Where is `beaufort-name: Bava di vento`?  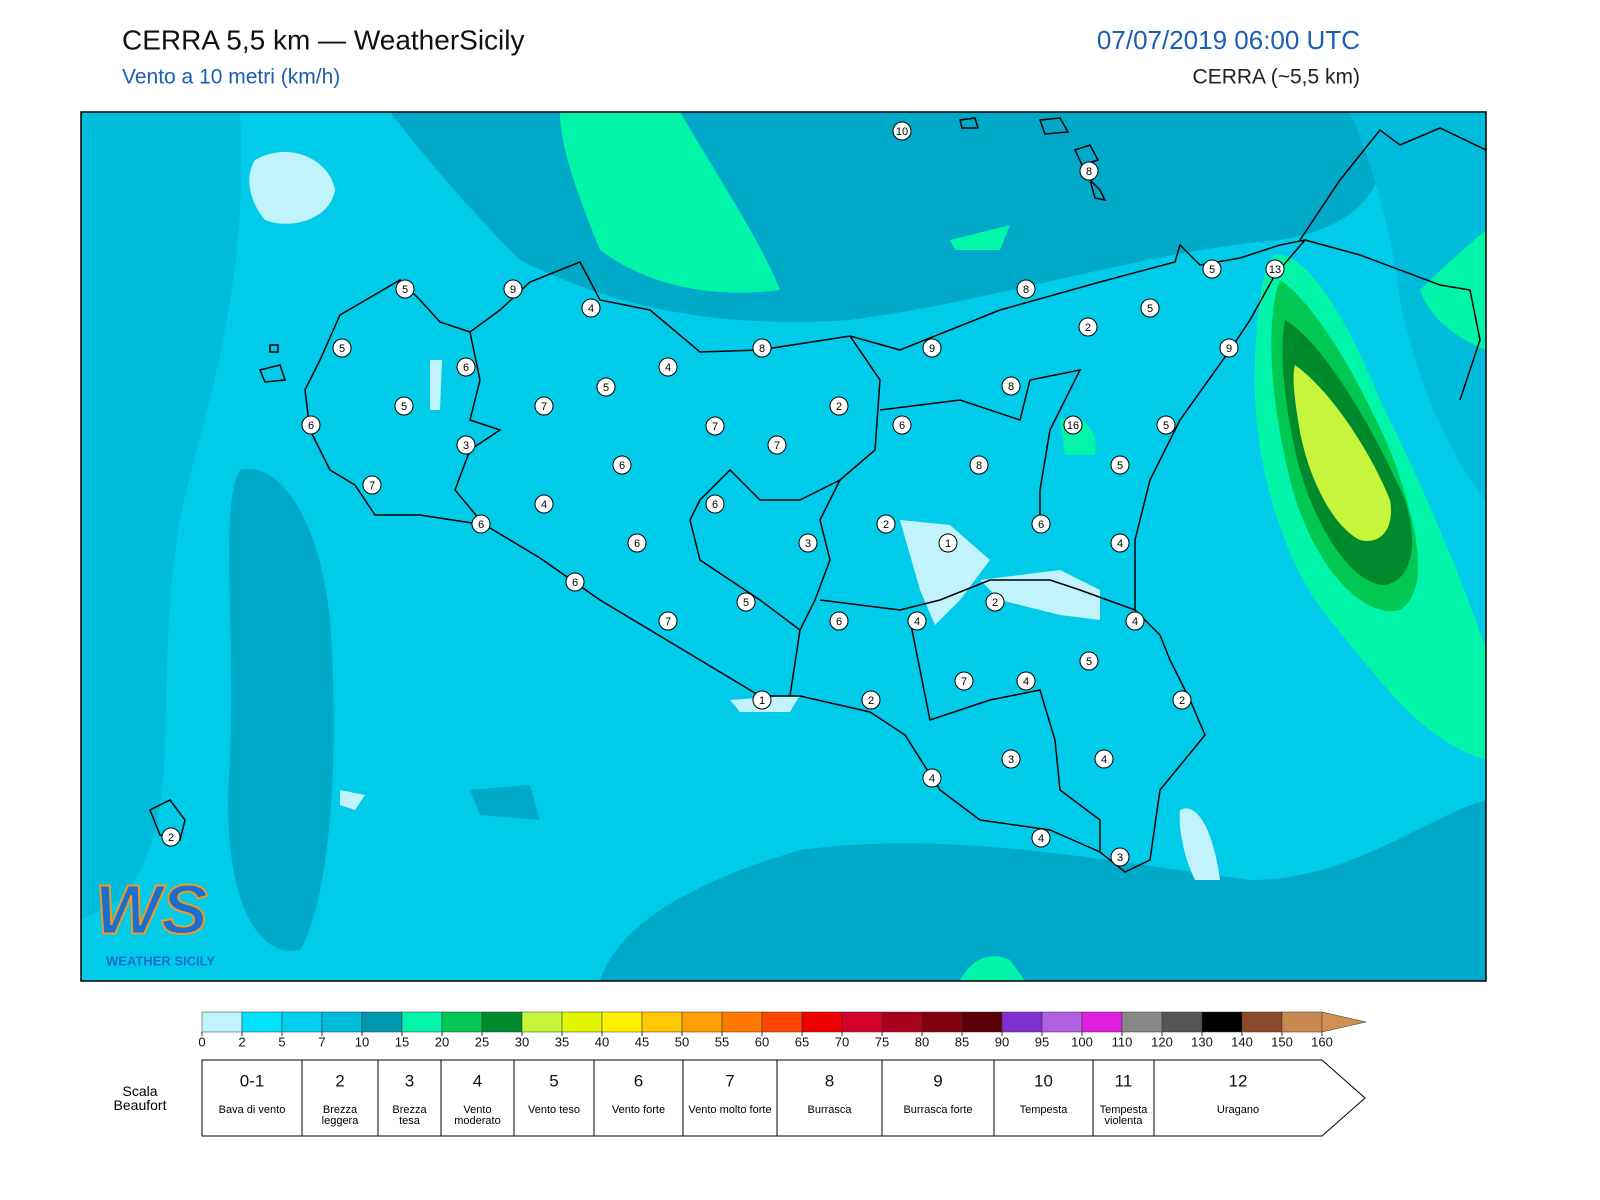
beaufort-name: Bava di vento is located at coordinates (252, 1110).